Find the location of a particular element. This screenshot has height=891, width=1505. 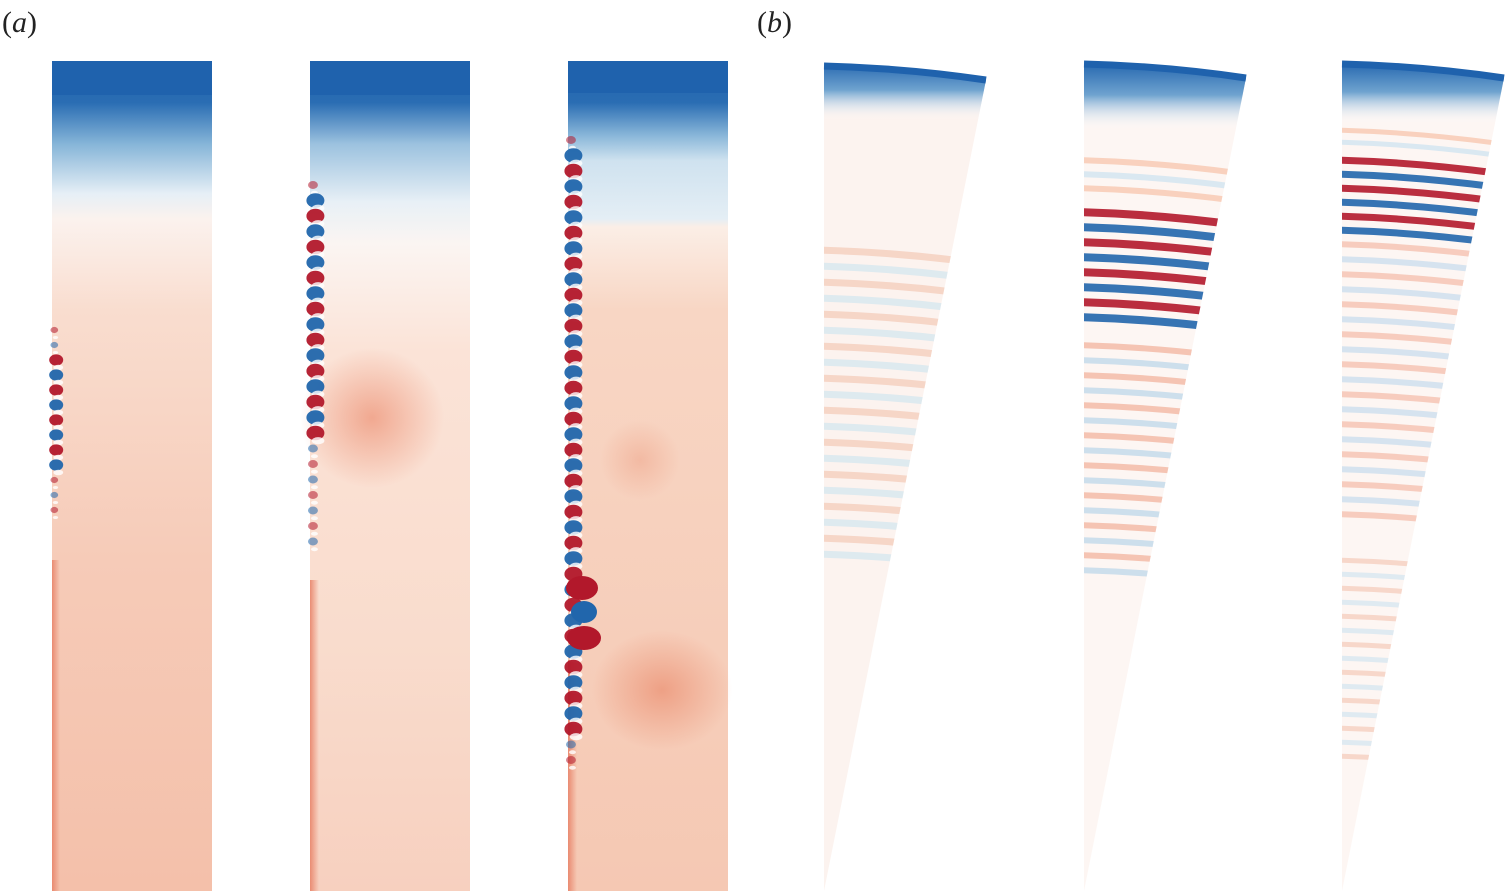

panel-label-a-open: ( is located at coordinates (7, 22).